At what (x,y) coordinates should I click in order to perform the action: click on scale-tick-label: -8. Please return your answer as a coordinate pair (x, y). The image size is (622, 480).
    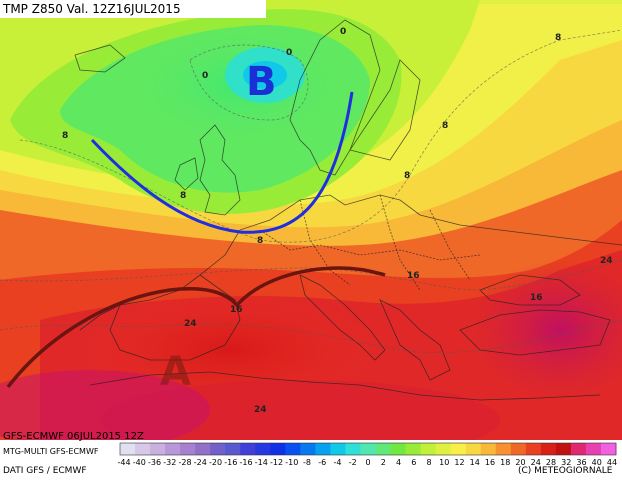
    Looking at the image, I should click on (307, 462).